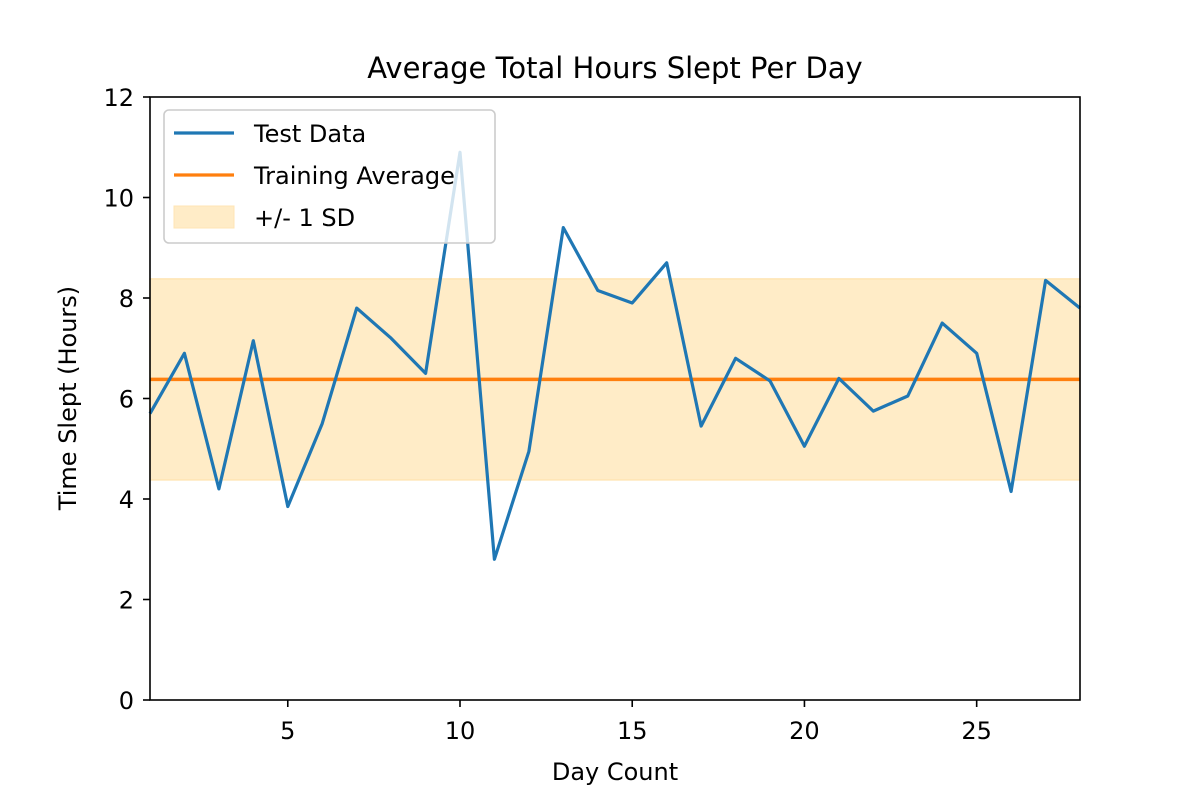  I want to click on x-axis-ticks: 5 10 15 20 25, so click(636, 722).